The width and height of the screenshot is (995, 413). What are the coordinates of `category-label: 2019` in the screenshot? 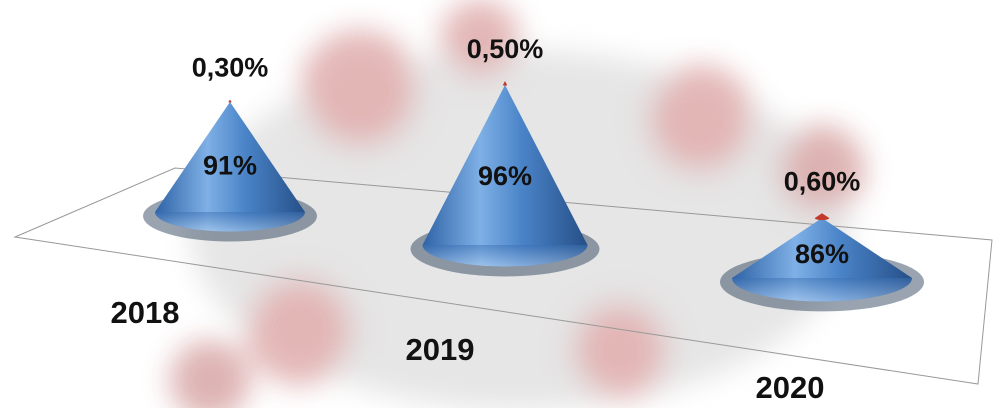 It's located at (440, 349).